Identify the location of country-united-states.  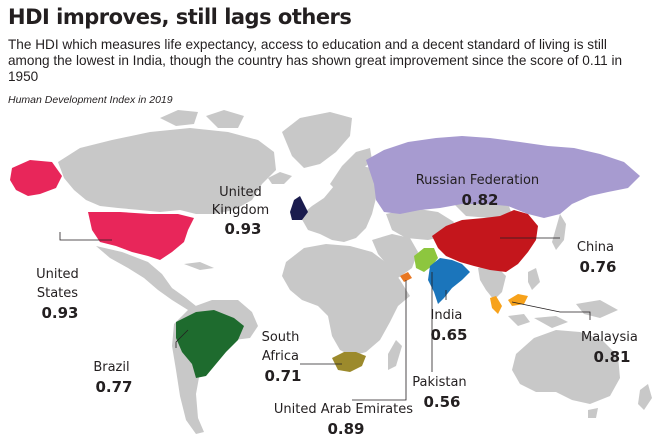
(141, 236).